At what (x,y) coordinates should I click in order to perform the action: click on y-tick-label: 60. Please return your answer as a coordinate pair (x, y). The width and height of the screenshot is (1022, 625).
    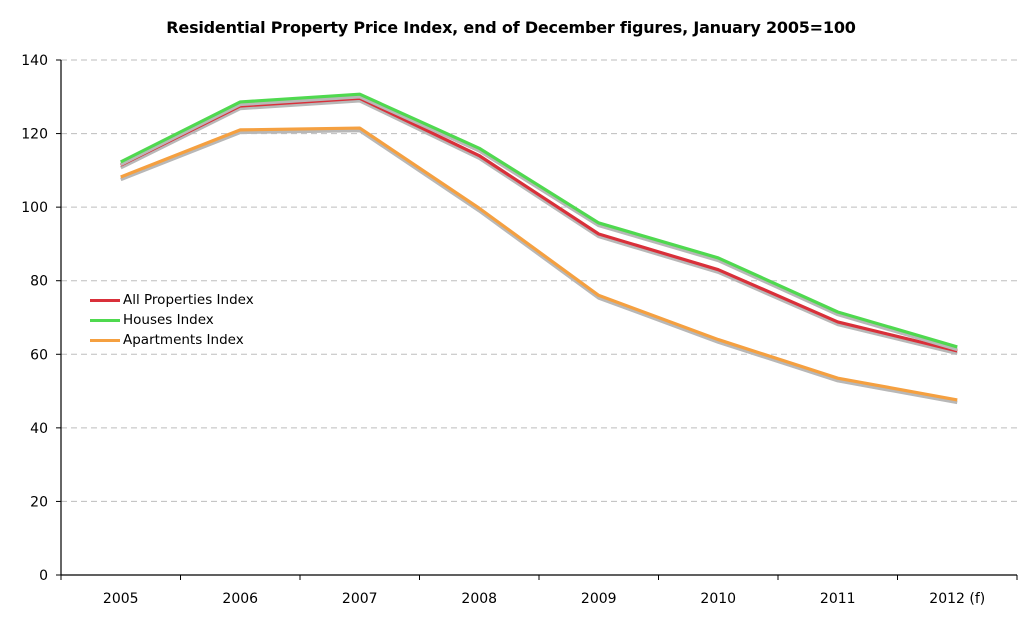
    Looking at the image, I should click on (39, 355).